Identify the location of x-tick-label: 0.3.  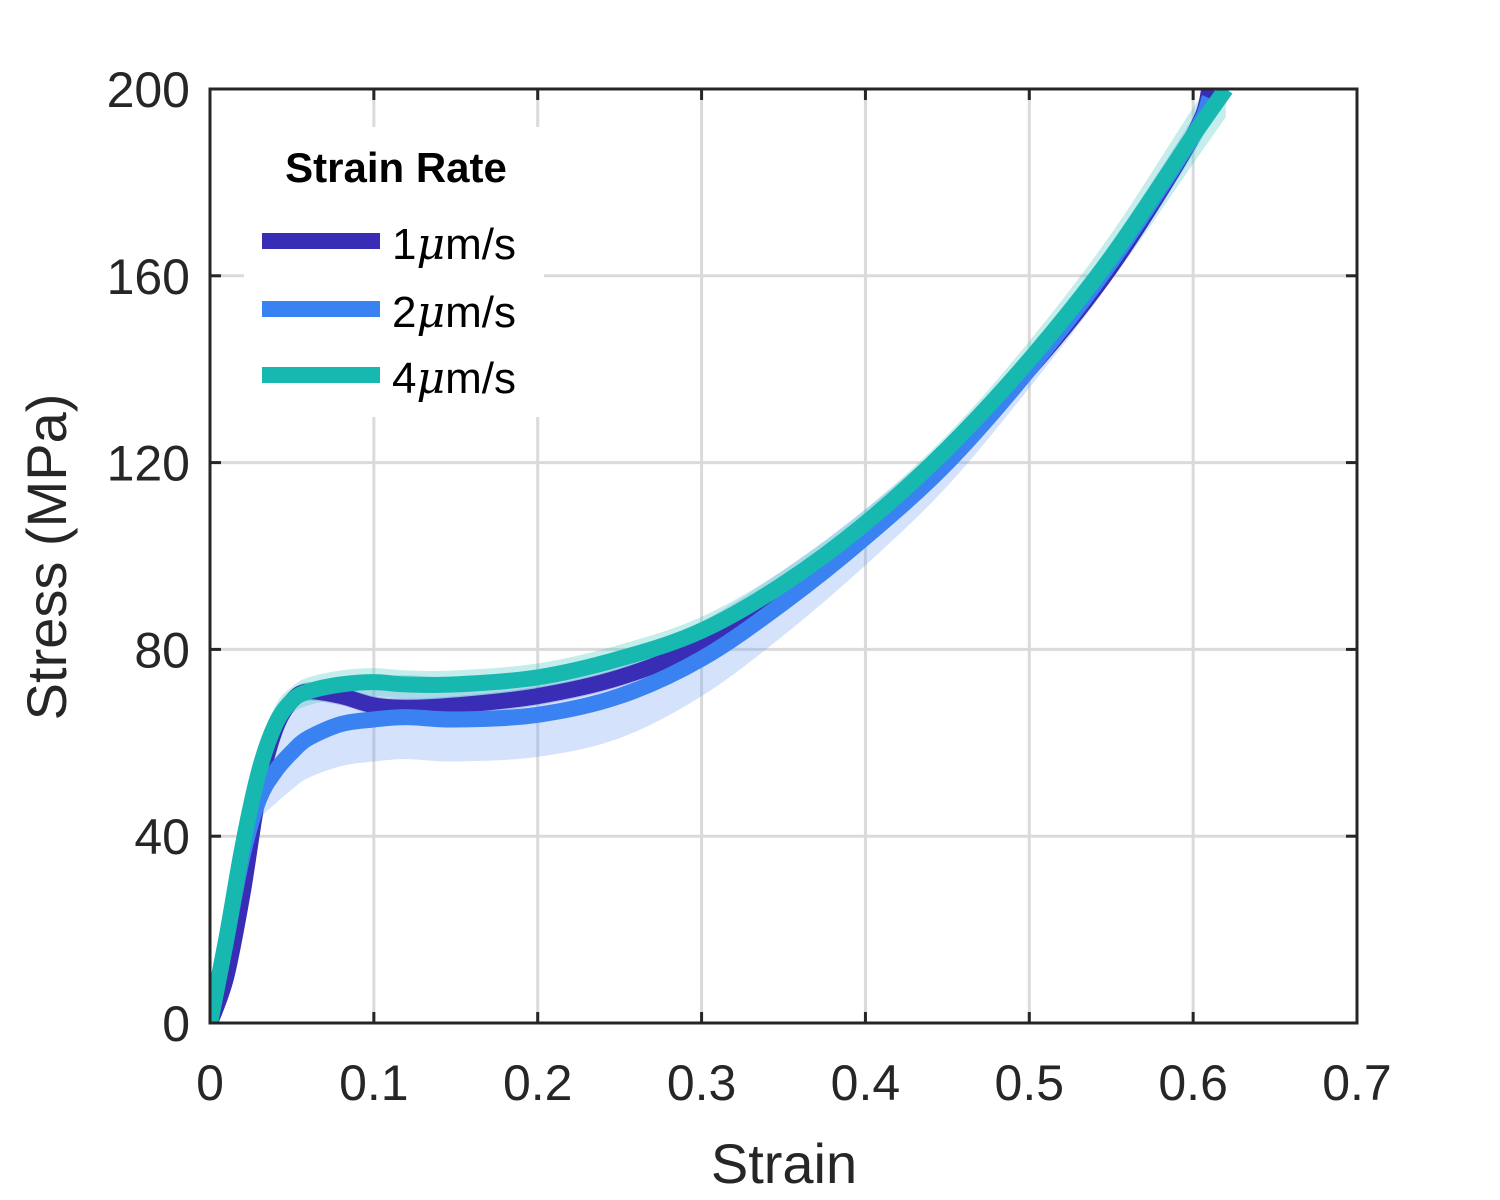
(702, 1083).